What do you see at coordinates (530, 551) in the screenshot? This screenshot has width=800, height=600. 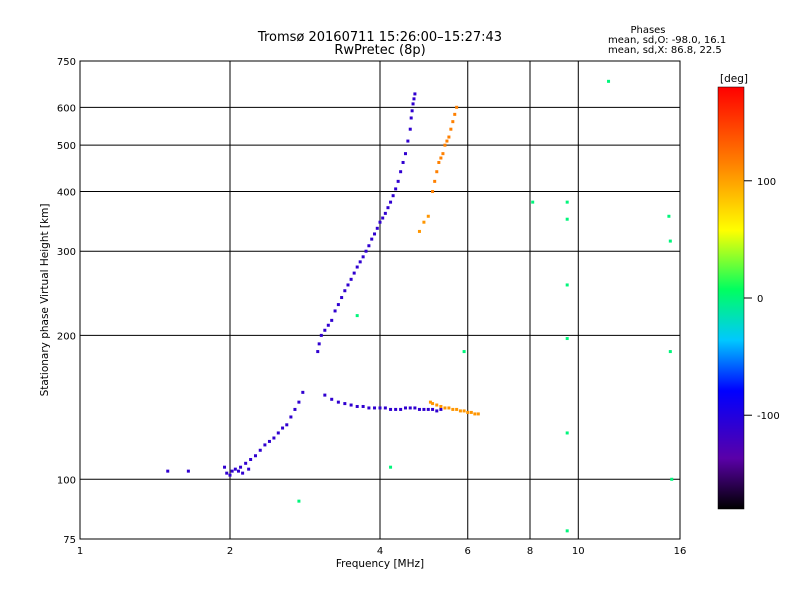 I see `x-tick-label: 8` at bounding box center [530, 551].